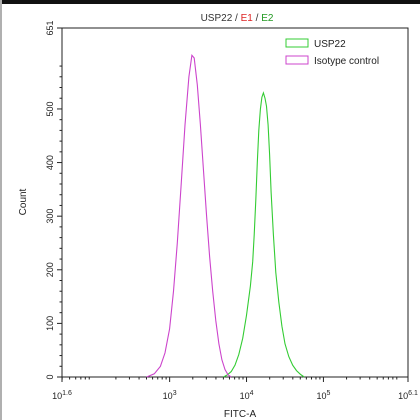  I want to click on x-tick-label: 105, so click(323, 395).